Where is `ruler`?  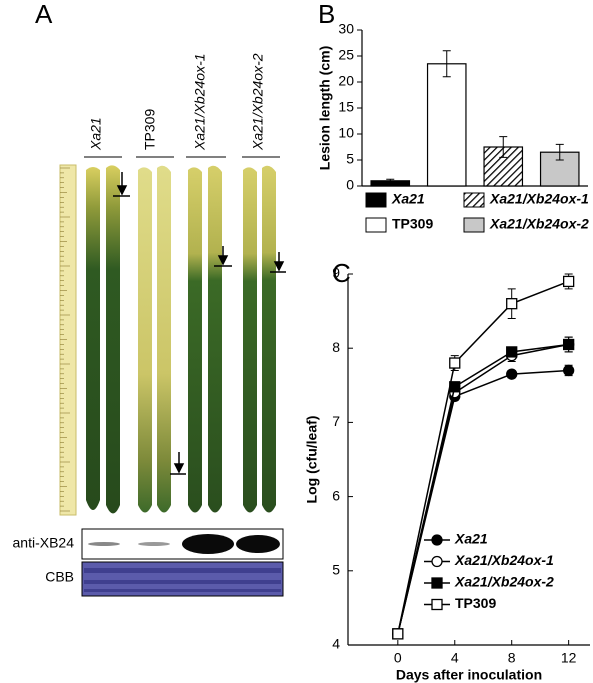 ruler is located at coordinates (68, 340).